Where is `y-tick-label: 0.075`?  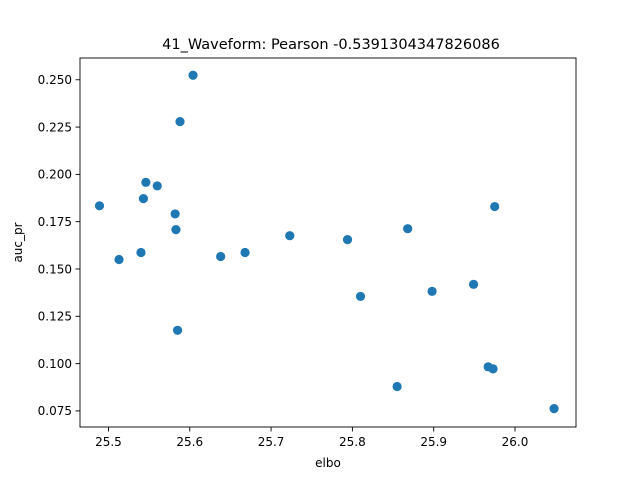 y-tick-label: 0.075 is located at coordinates (55, 411).